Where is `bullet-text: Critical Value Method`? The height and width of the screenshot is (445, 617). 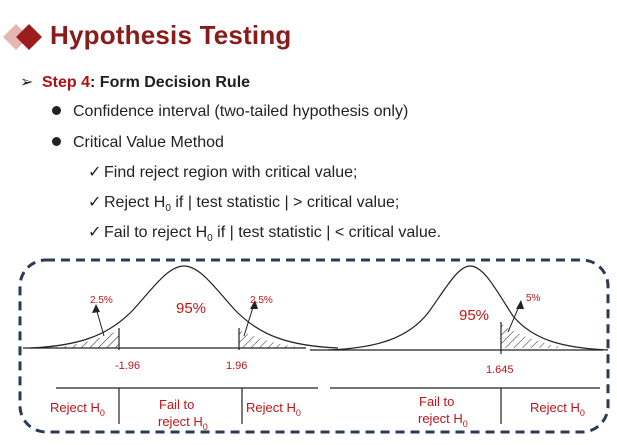 bullet-text: Critical Value Method is located at coordinates (148, 142).